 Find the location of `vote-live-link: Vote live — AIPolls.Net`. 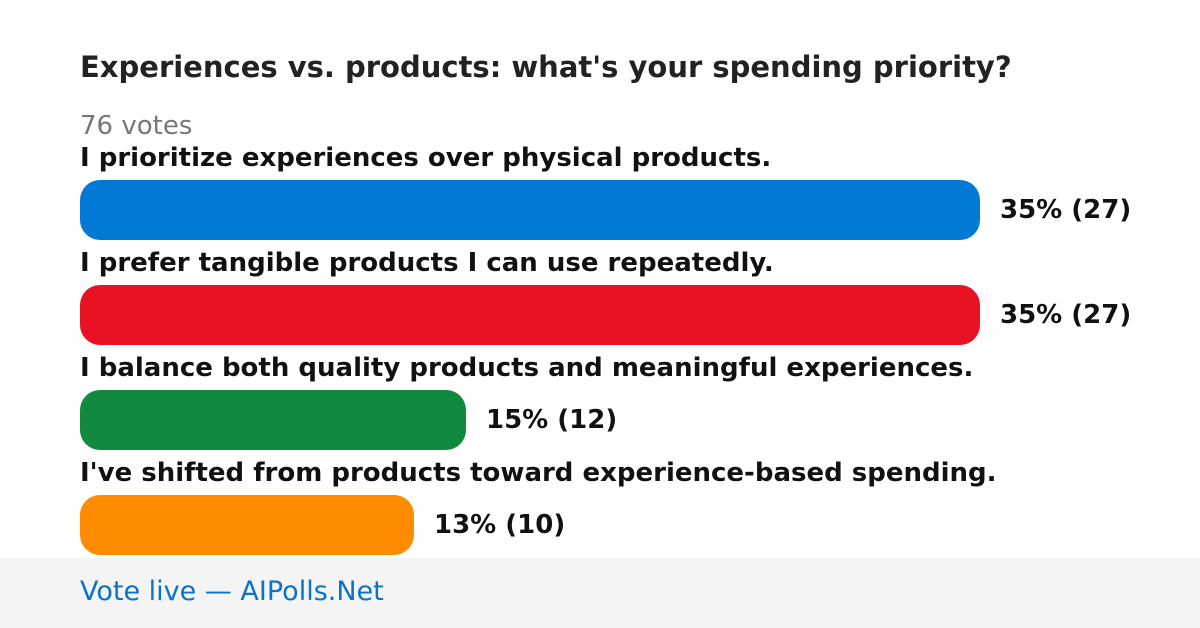

vote-live-link: Vote live — AIPolls.Net is located at coordinates (232, 591).